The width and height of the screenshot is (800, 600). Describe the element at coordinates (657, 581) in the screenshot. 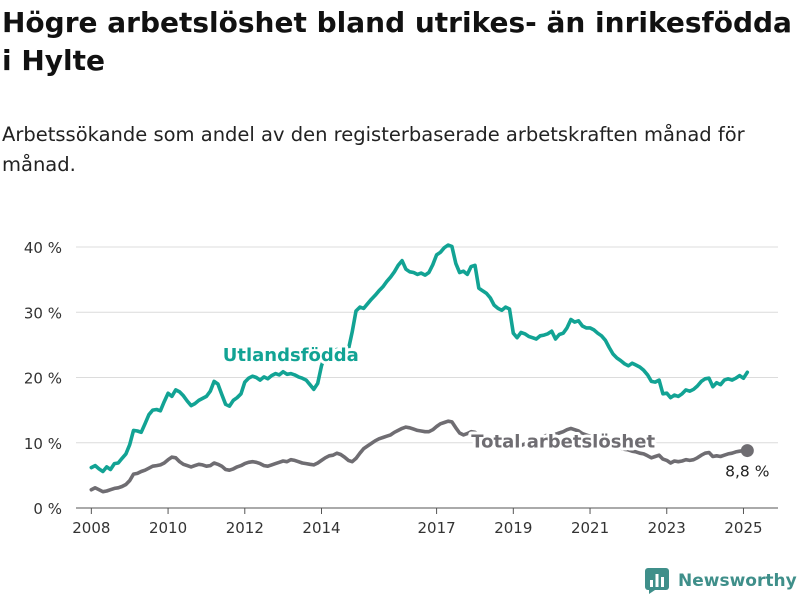

I see `bar-chart-logo-icon` at that location.